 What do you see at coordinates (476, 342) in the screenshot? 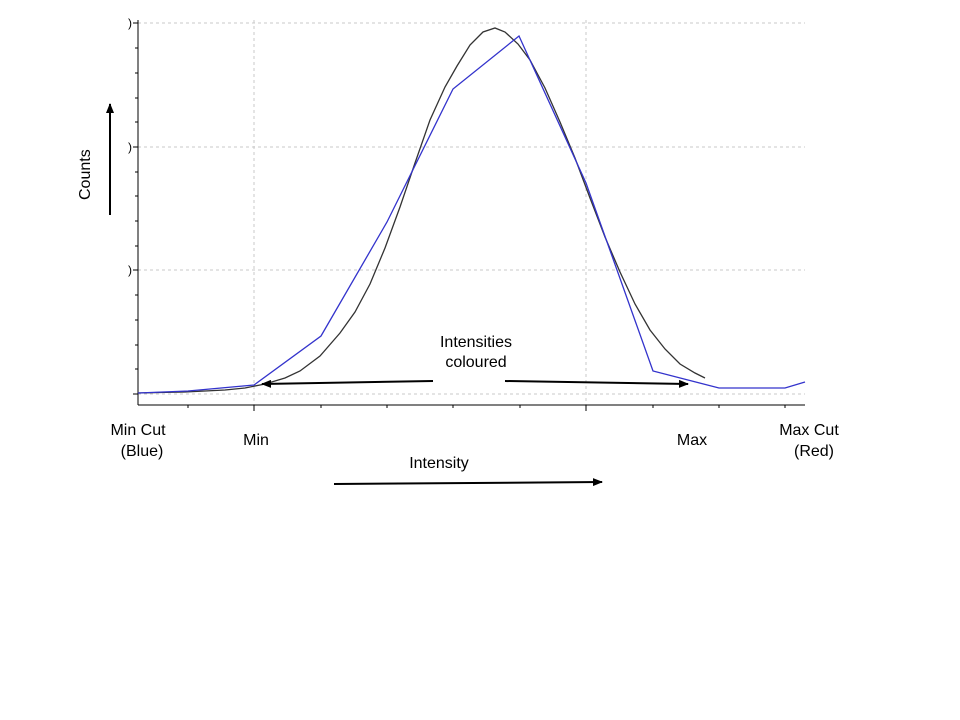
I see `intensities-label-line1: Intensities` at bounding box center [476, 342].